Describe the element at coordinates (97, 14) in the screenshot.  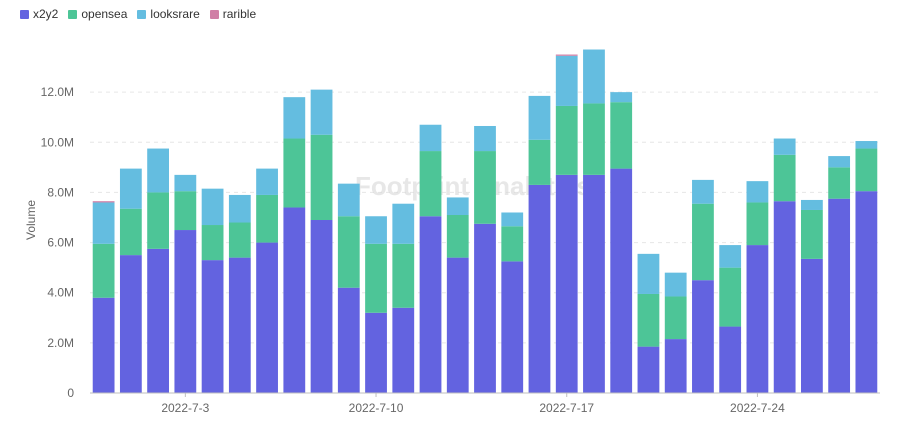
I see `legend-item-opensea: opensea` at that location.